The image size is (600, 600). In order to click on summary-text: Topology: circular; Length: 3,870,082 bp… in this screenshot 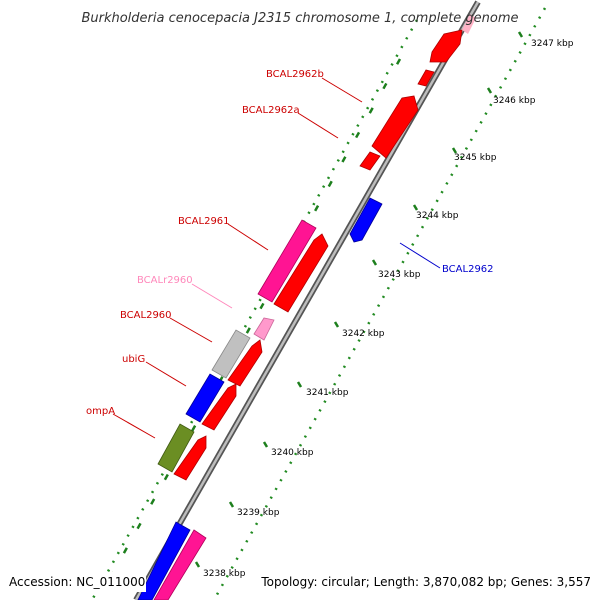, I will do `click(425, 582)`.